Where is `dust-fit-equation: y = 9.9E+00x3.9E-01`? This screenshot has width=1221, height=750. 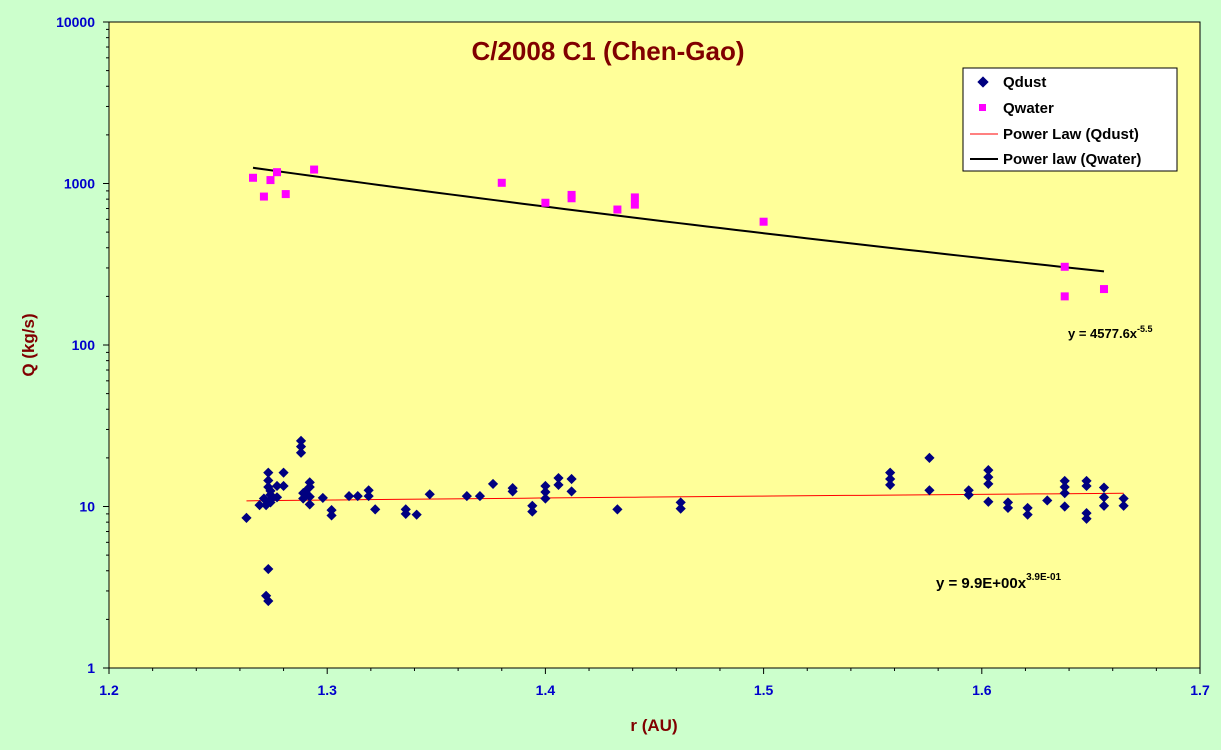
dust-fit-equation: y = 9.9E+00x3.9E-01 is located at coordinates (999, 582).